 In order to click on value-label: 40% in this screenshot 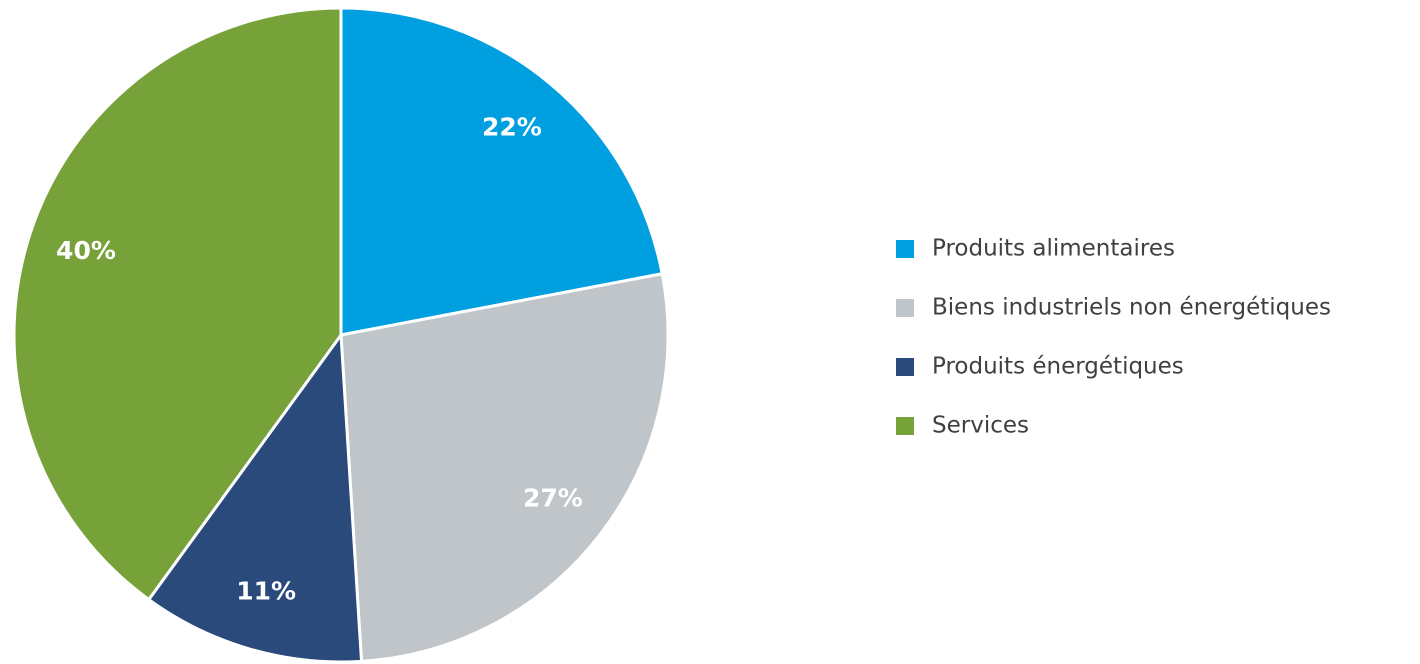, I will do `click(86, 250)`.